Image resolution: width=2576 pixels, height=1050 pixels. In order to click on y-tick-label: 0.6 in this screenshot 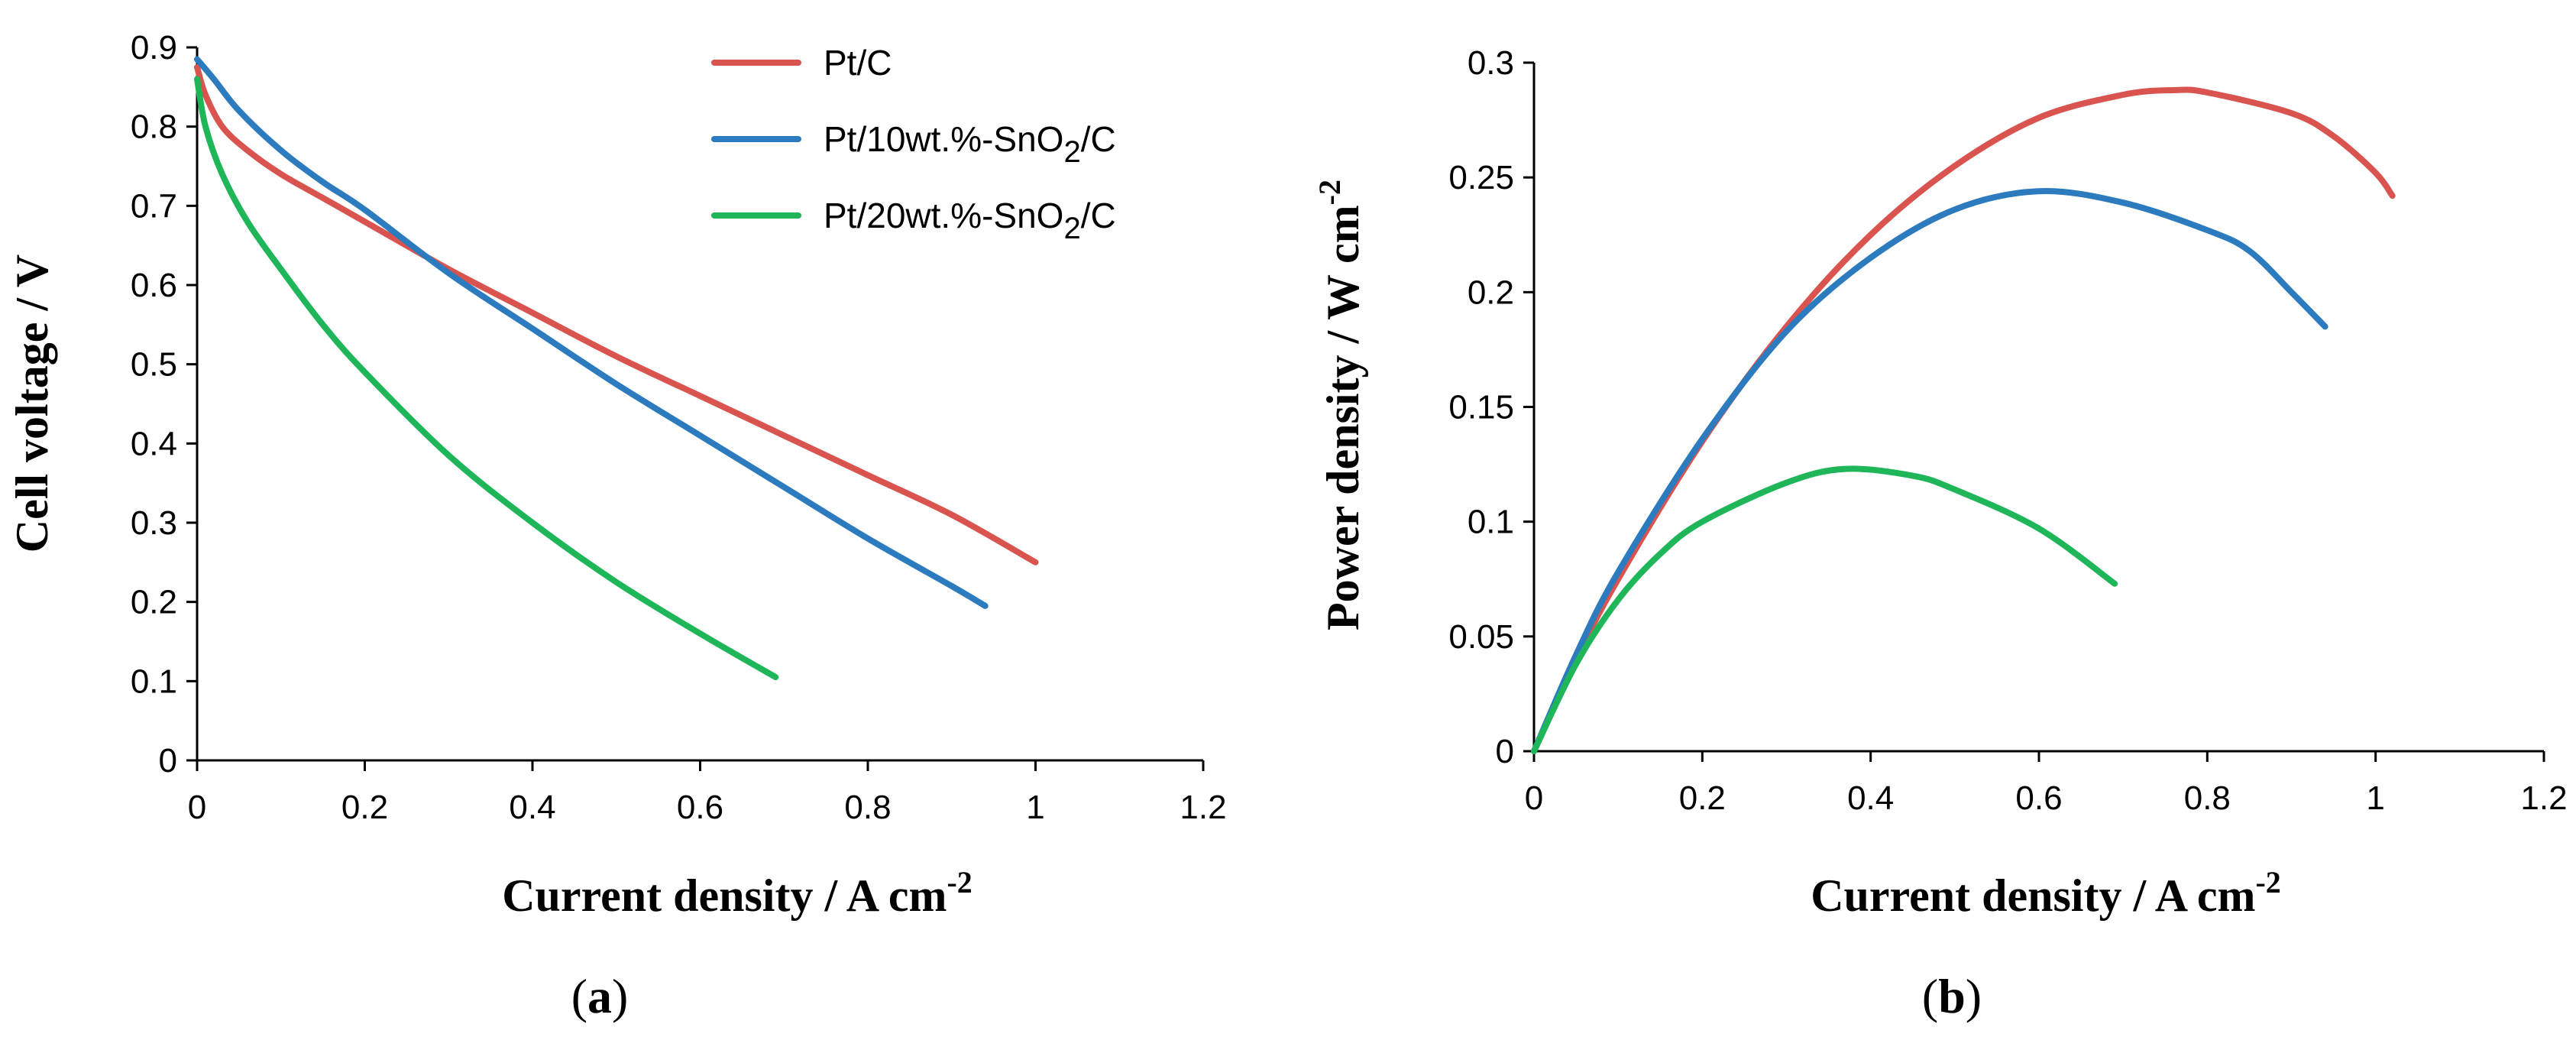, I will do `click(154, 285)`.